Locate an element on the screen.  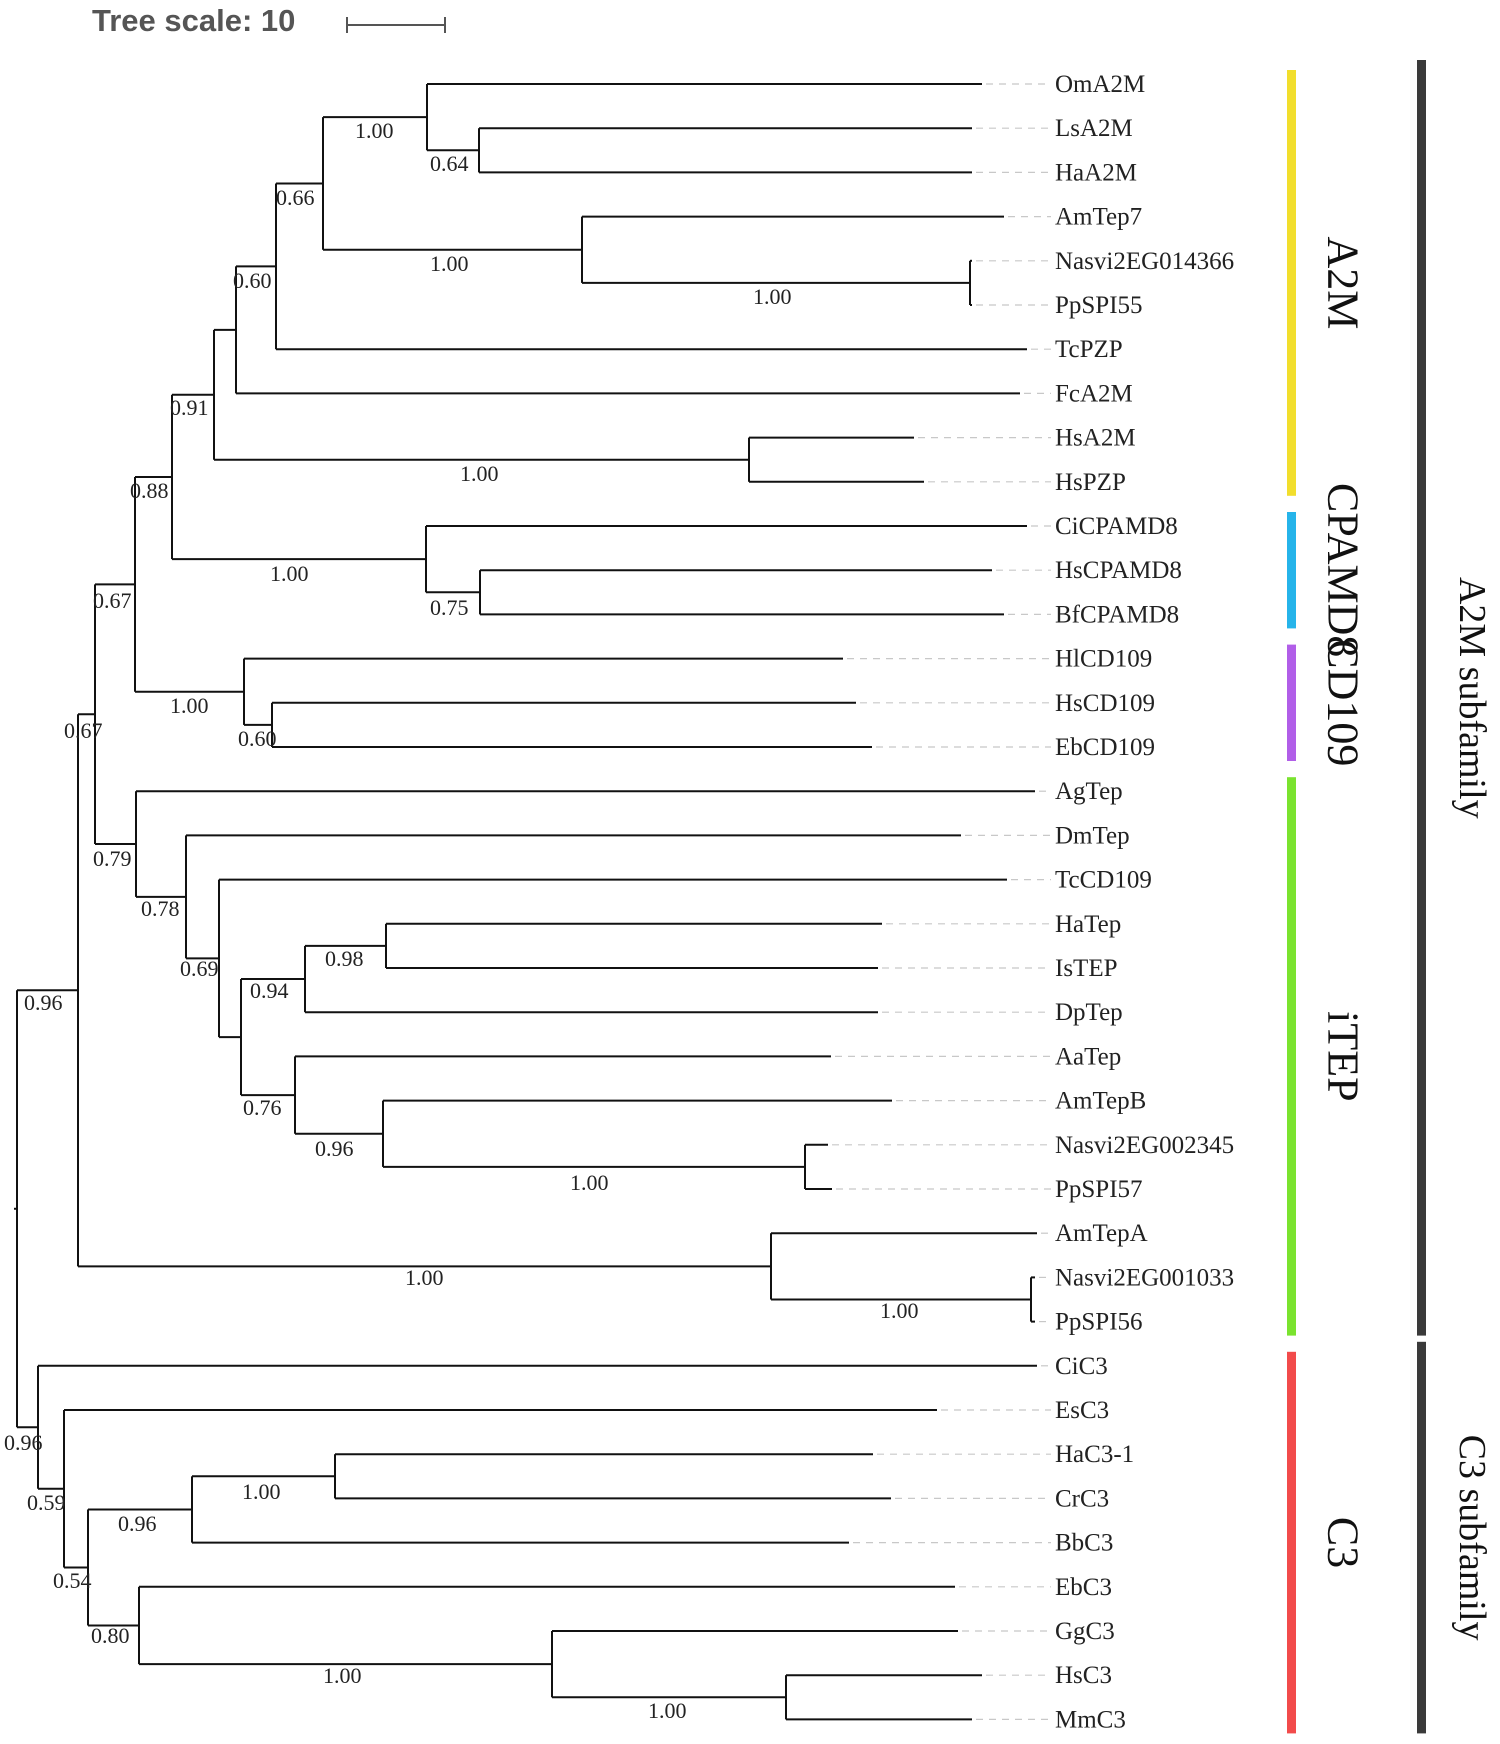
leaf-label-BbC3: BbC3 is located at coordinates (1084, 1543).